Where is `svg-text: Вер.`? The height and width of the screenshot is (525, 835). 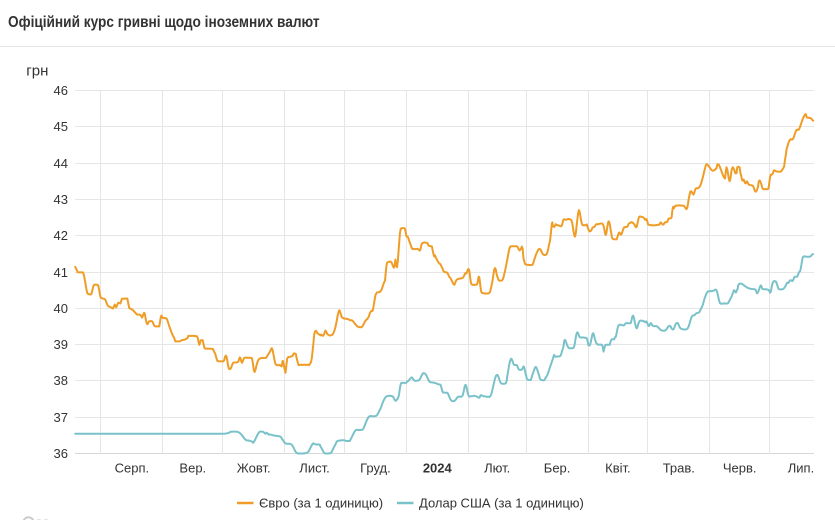 svg-text: Вер. is located at coordinates (192, 468).